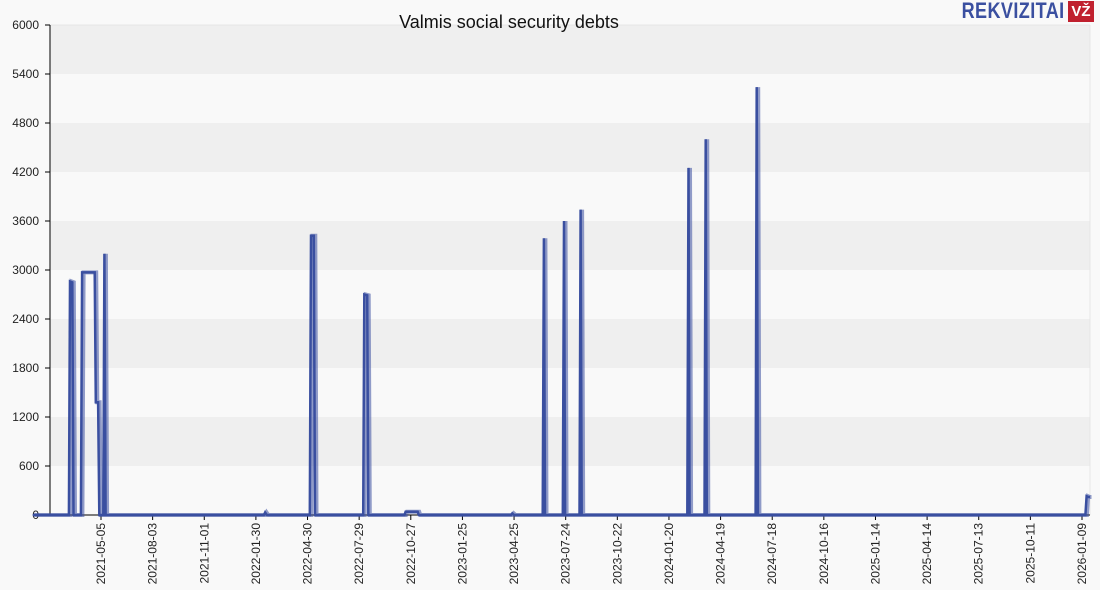 This screenshot has width=1100, height=590. Describe the element at coordinates (462, 554) in the screenshot. I see `x-tick-label: 2023-01-25` at that location.